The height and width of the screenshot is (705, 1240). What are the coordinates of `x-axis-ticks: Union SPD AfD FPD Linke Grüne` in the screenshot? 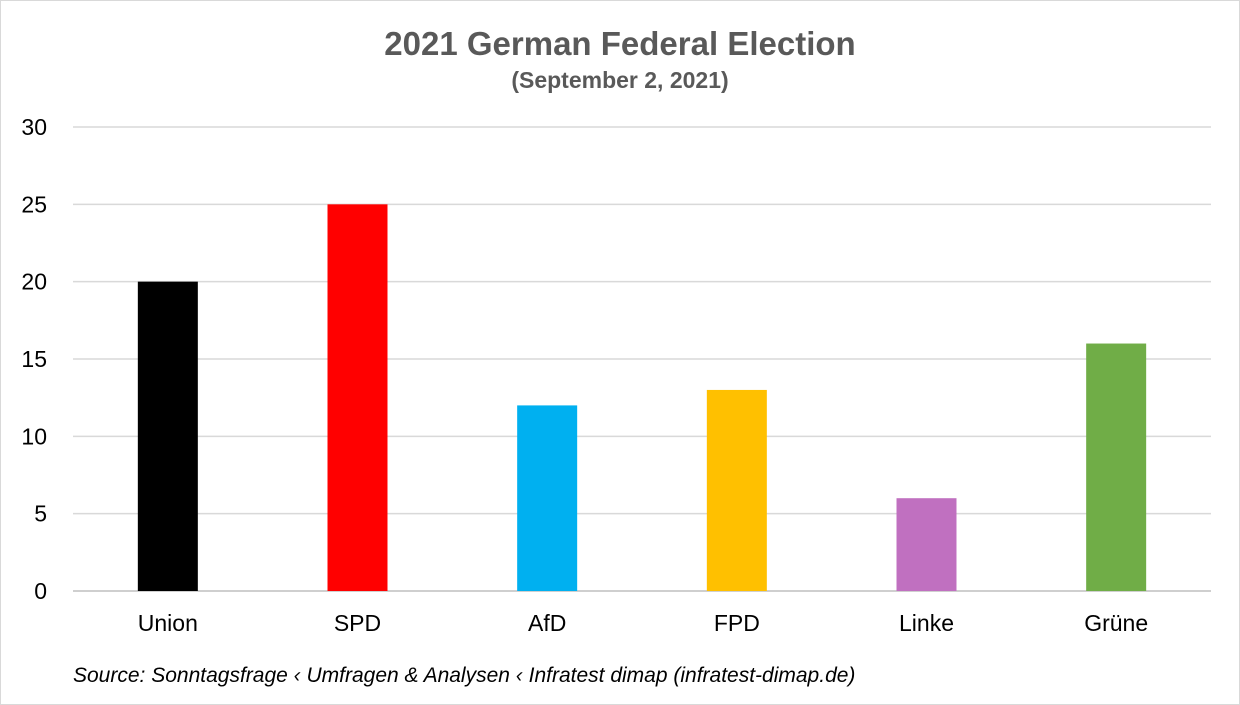 It's located at (643, 623).